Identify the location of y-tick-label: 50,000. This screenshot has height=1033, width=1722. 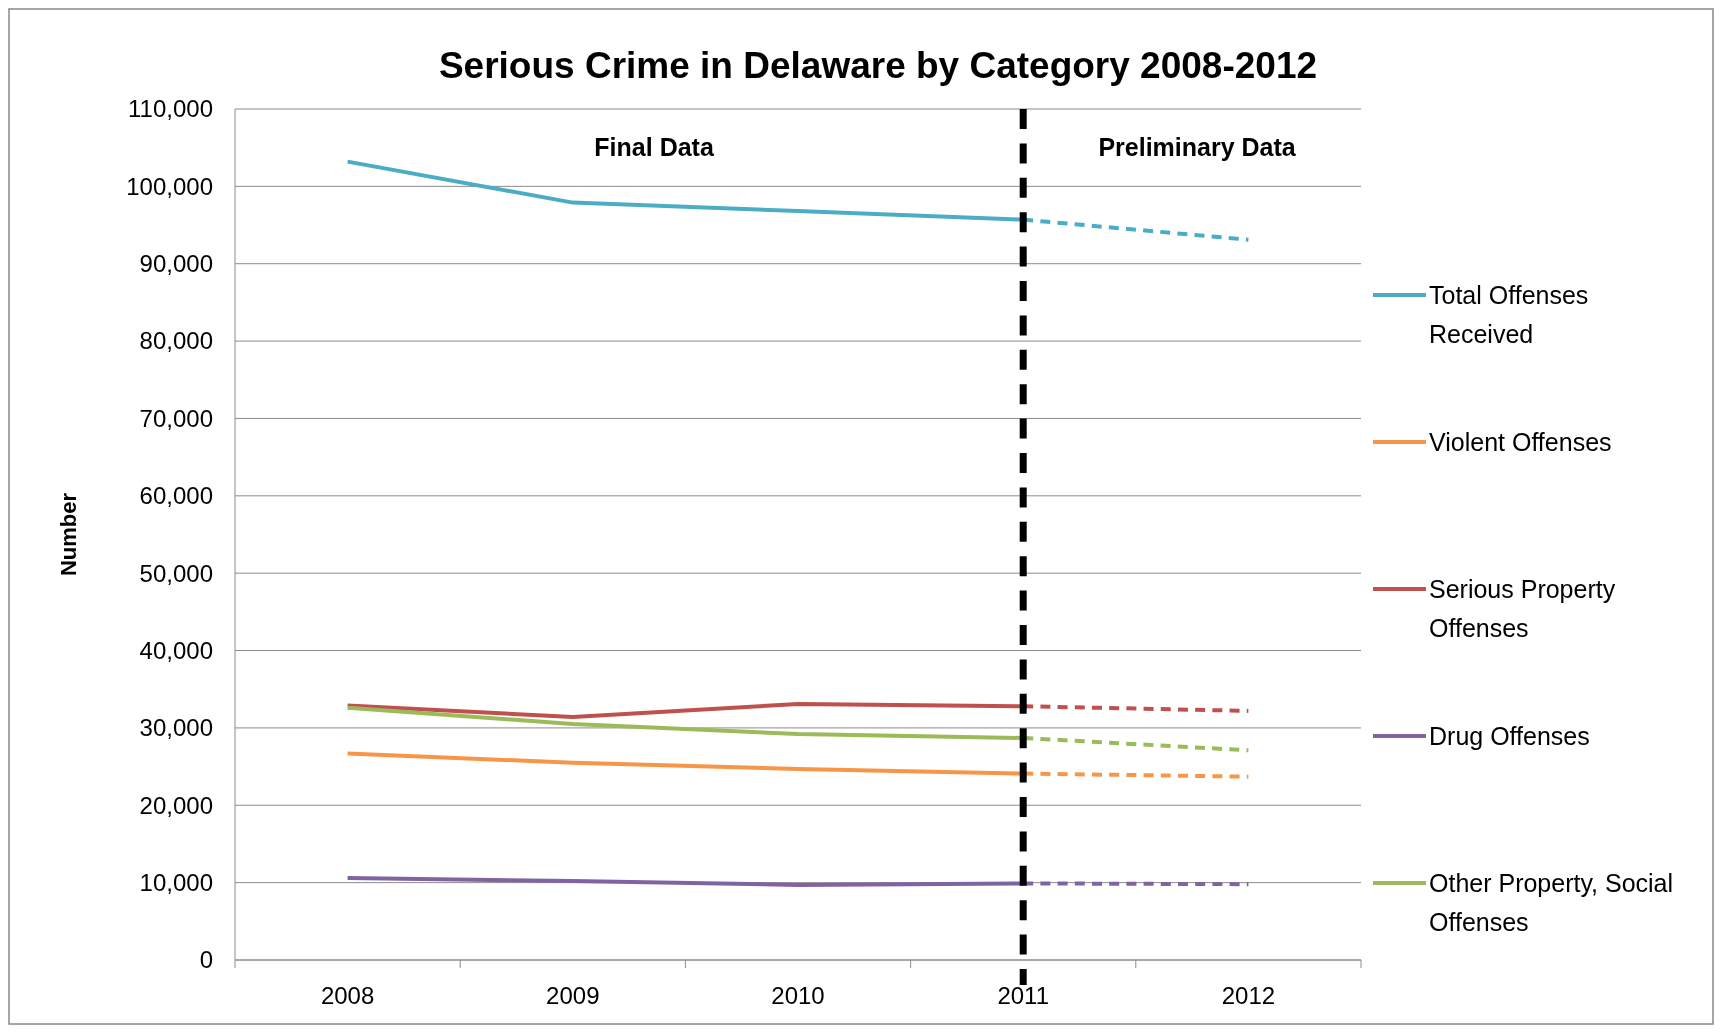
(176, 573).